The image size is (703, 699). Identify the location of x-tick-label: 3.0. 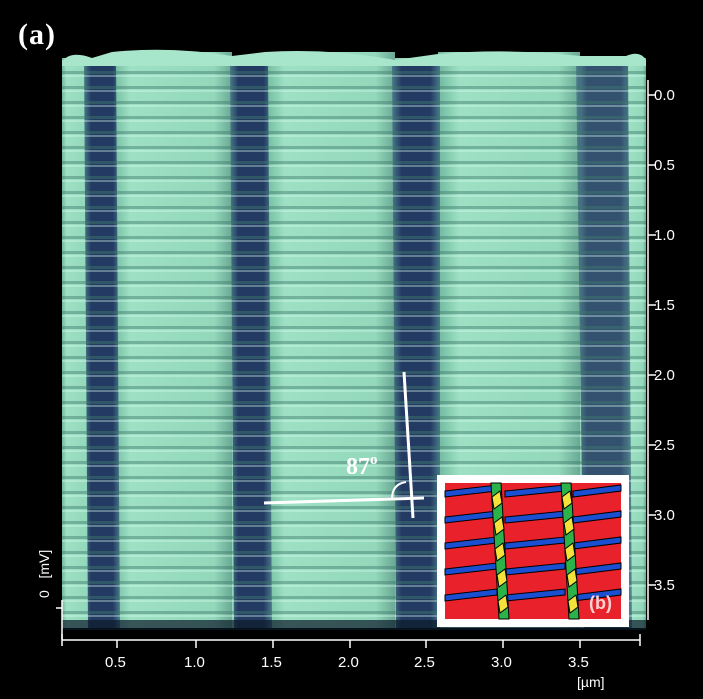
(501, 662).